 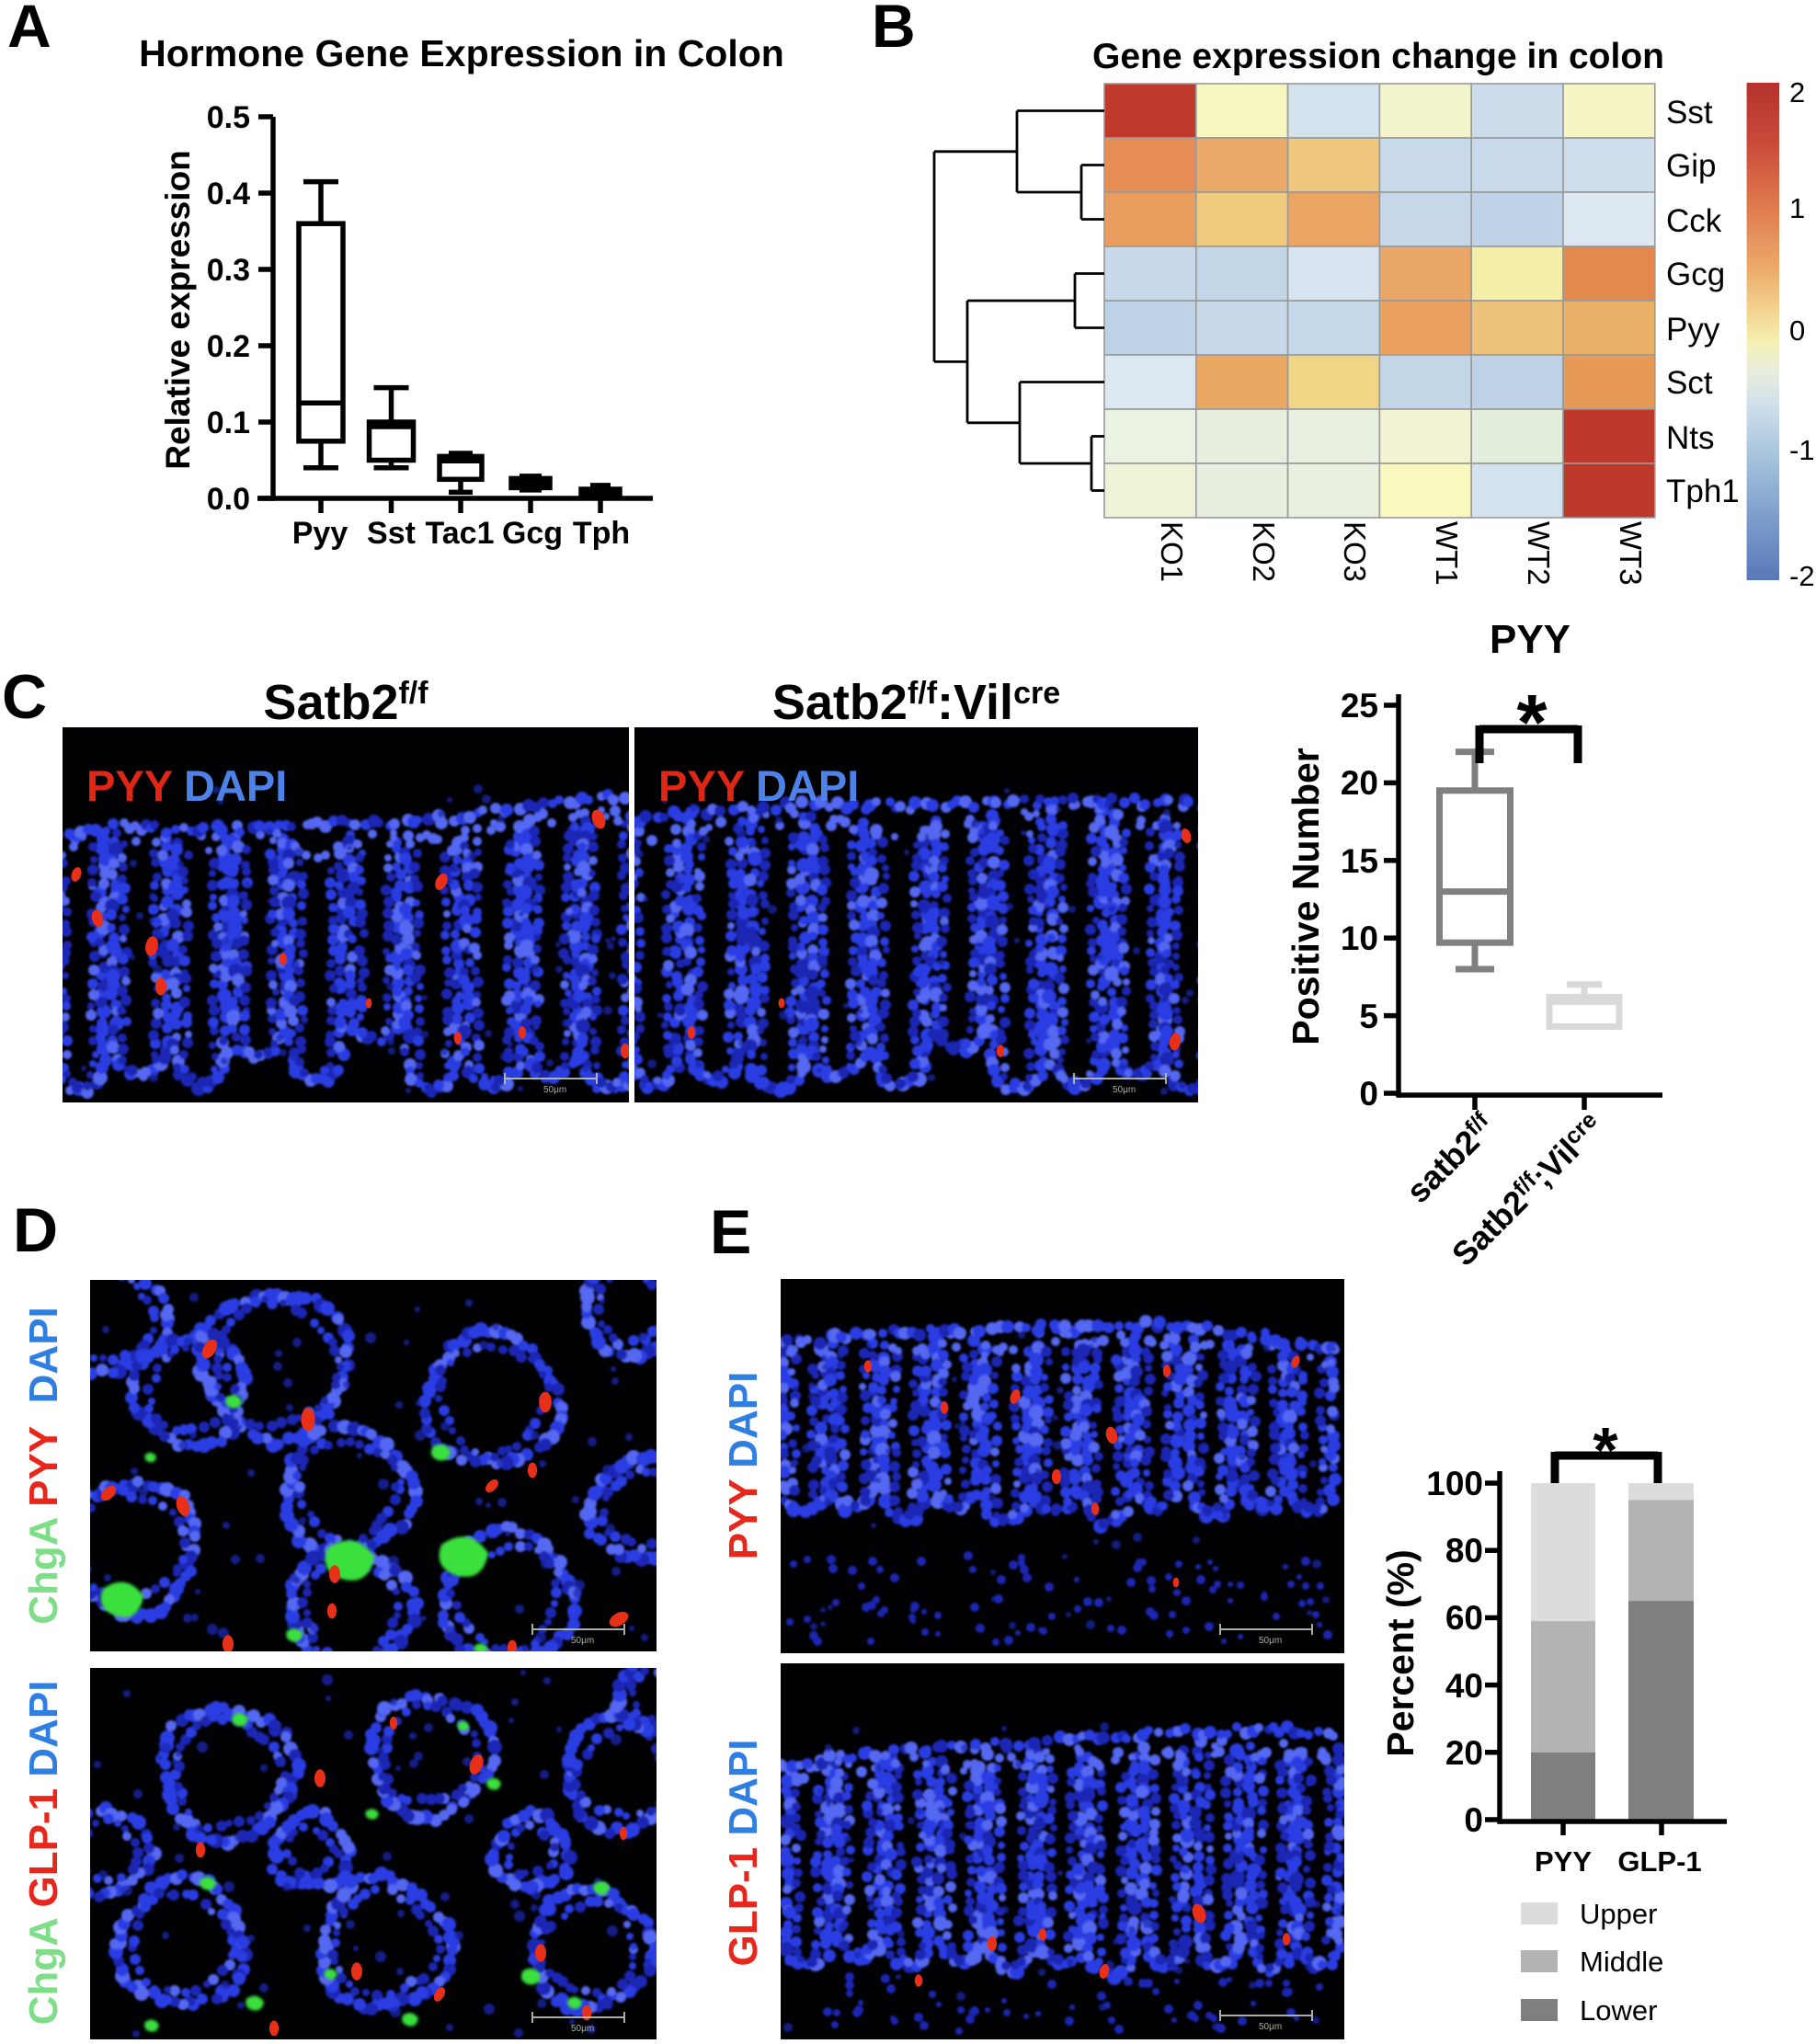 What do you see at coordinates (24, 697) in the screenshot?
I see `svg-text: C` at bounding box center [24, 697].